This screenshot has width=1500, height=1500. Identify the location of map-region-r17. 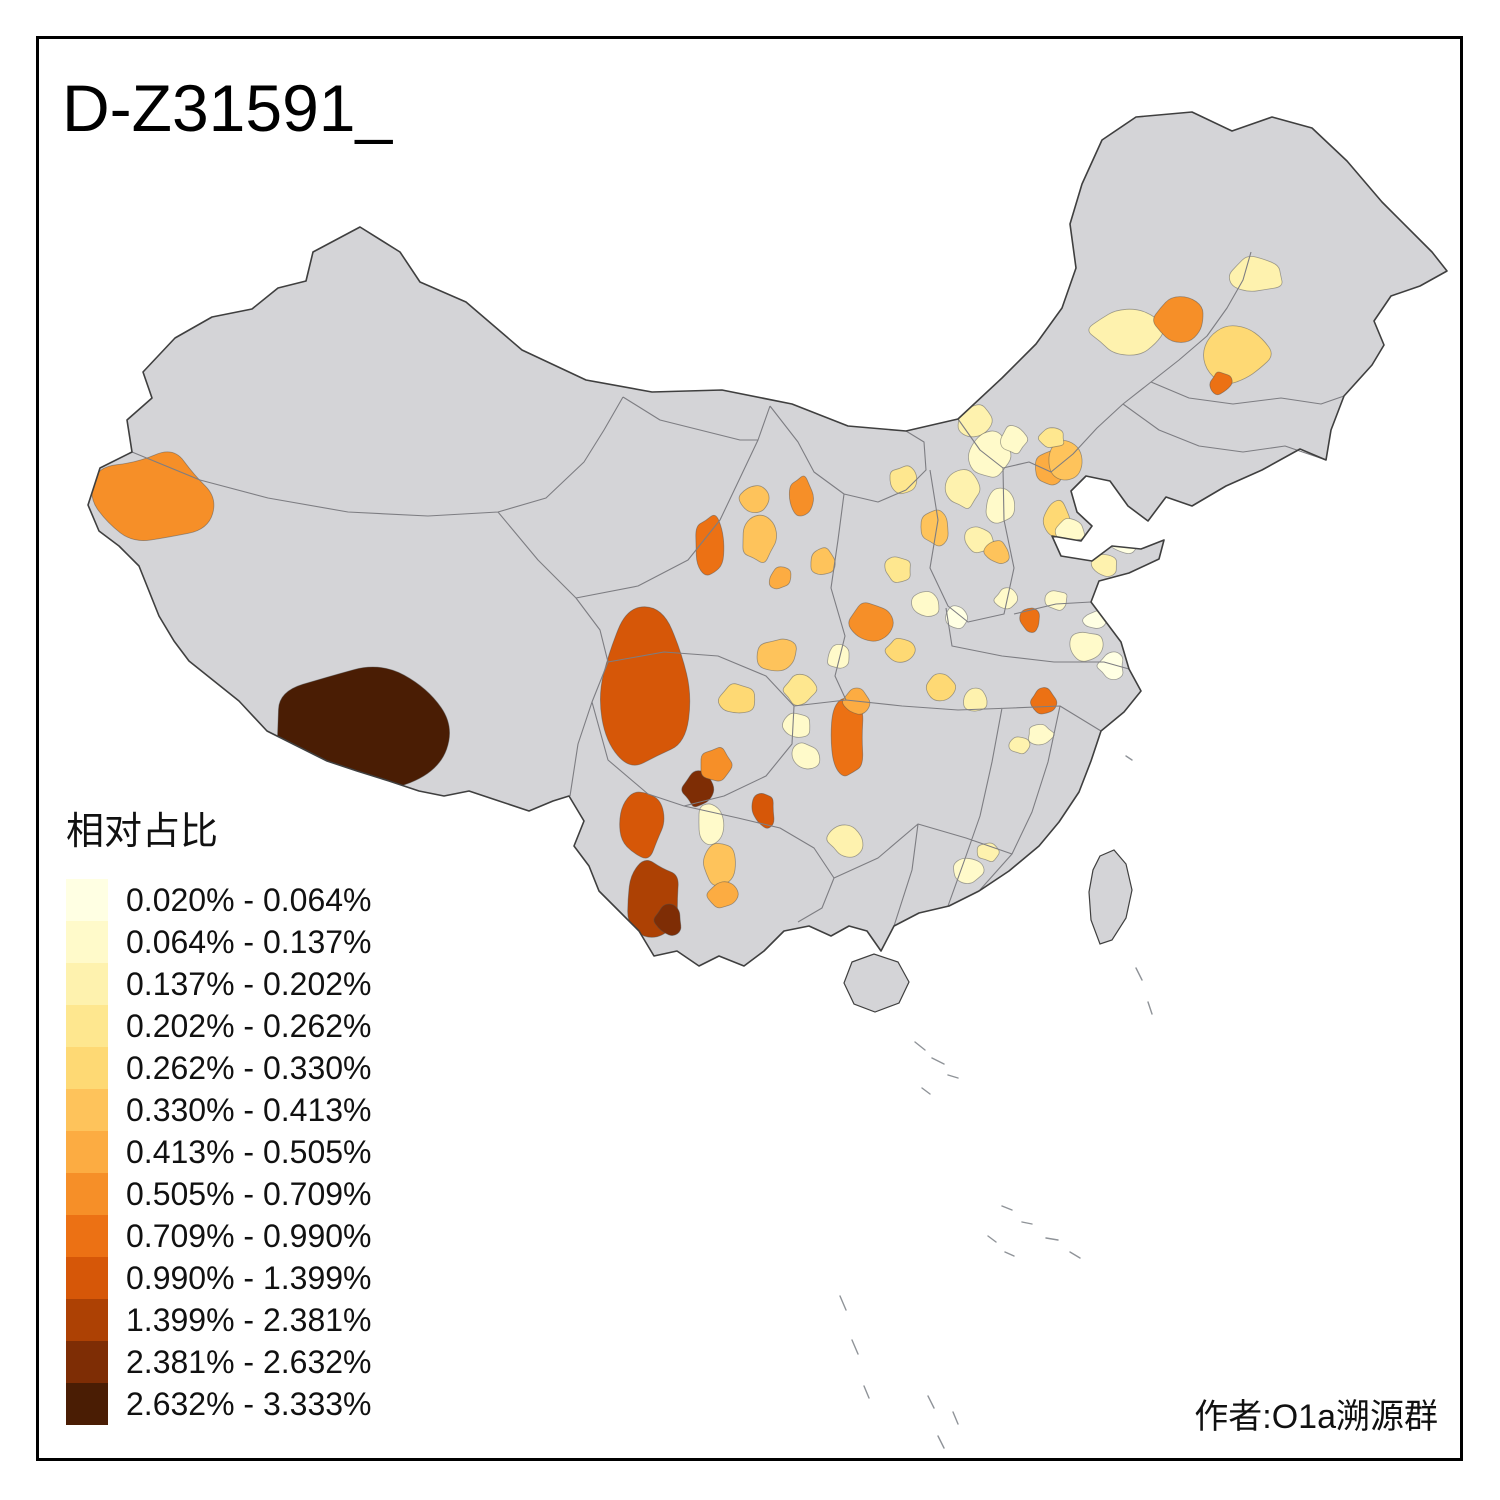
(763, 811).